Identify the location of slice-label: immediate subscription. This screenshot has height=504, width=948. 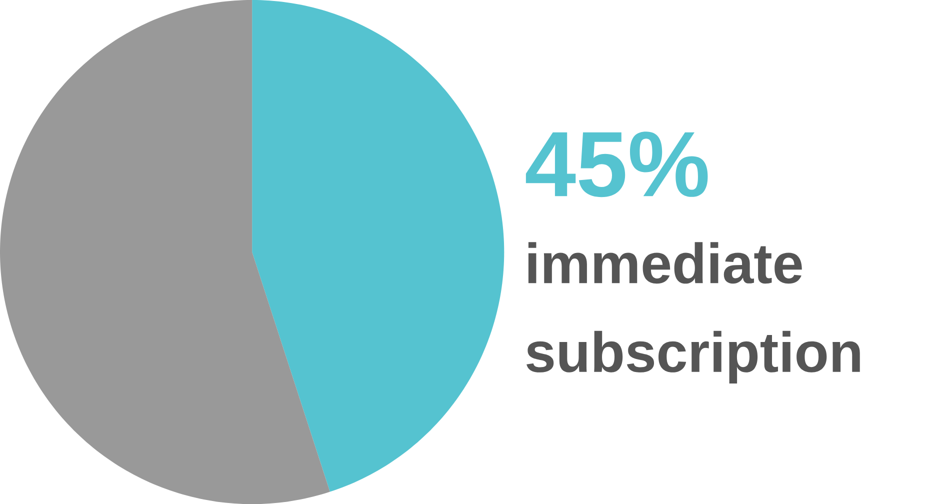
(693, 313).